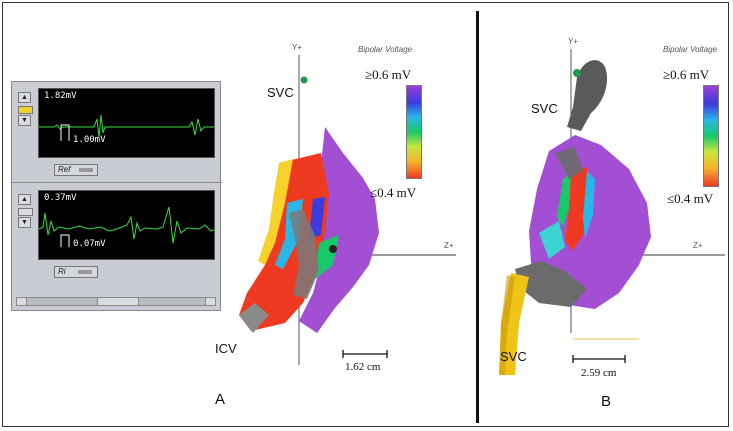  What do you see at coordinates (698, 245) in the screenshot?
I see `map-b-z-axis-label: Z+` at bounding box center [698, 245].